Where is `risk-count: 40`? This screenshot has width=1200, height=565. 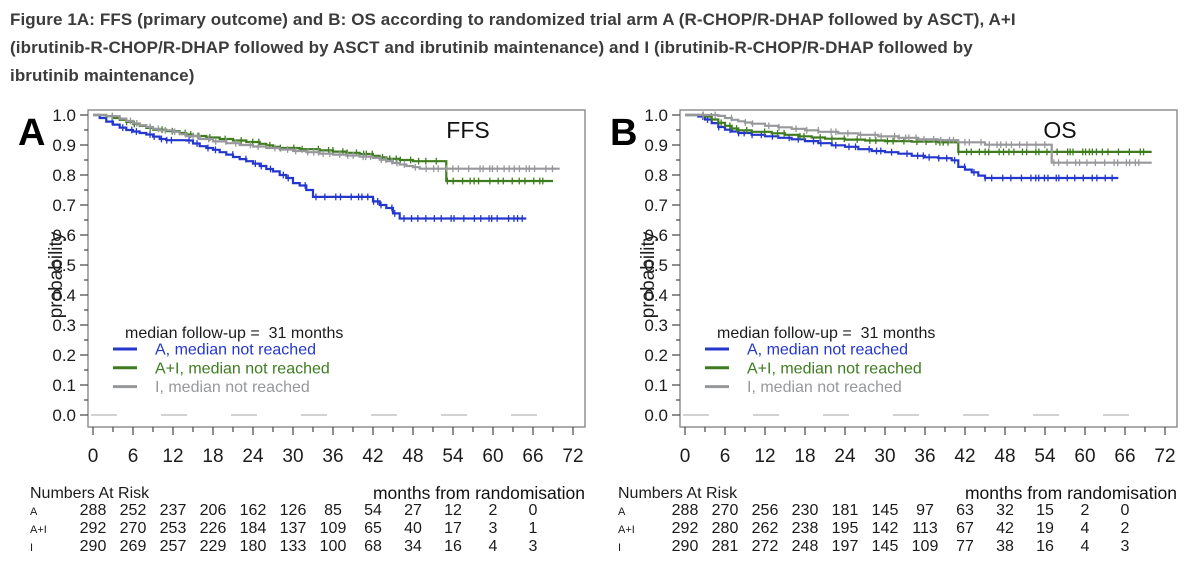 risk-count: 40 is located at coordinates (413, 528).